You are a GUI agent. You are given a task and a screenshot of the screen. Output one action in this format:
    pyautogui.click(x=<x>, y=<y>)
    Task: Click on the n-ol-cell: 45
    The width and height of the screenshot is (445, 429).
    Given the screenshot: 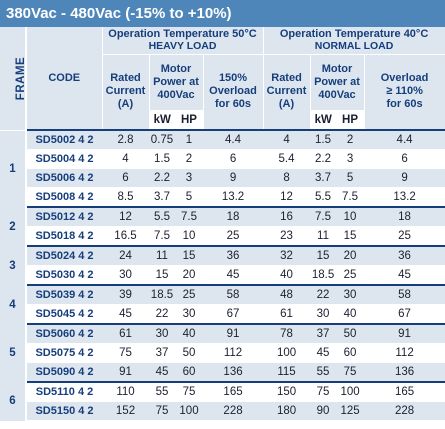 What is the action you would take?
    pyautogui.click(x=404, y=275)
    